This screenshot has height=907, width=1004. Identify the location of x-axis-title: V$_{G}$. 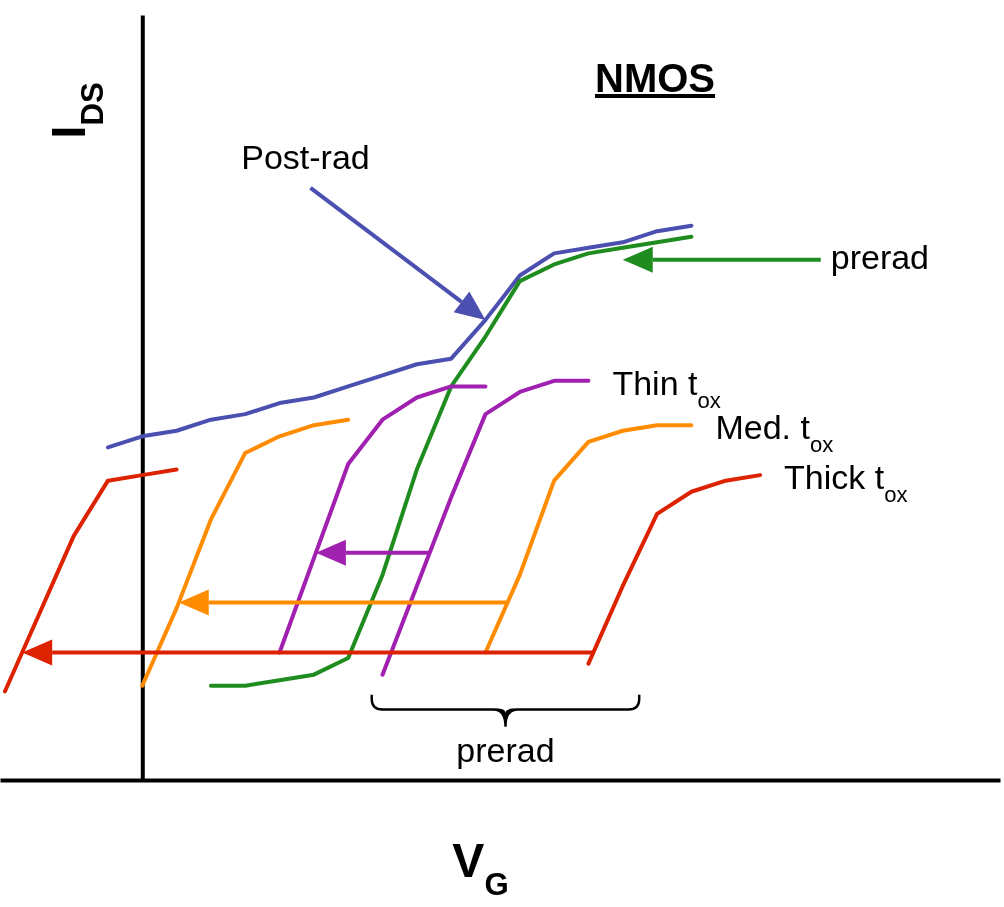
(480, 867).